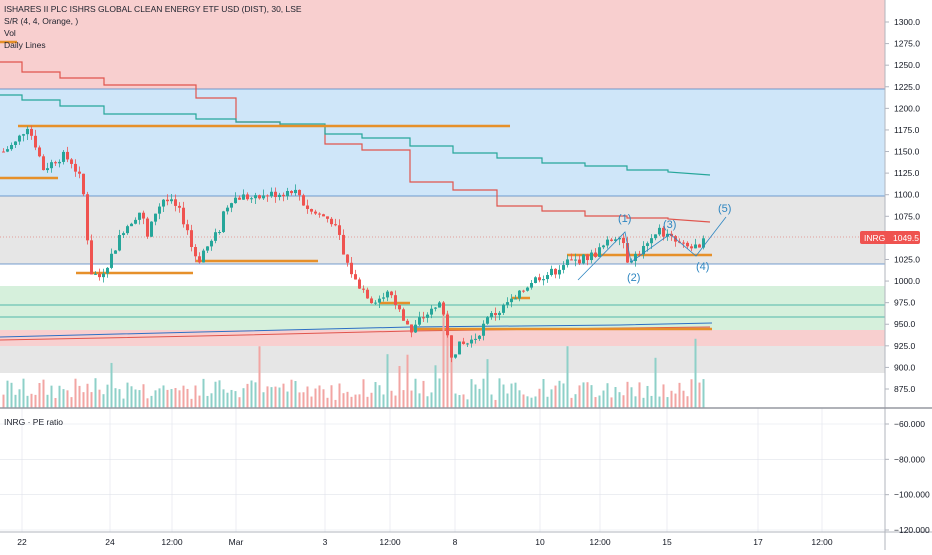 This screenshot has height=555, width=932. What do you see at coordinates (907, 281) in the screenshot?
I see `price-tick-label: 1000.0` at bounding box center [907, 281].